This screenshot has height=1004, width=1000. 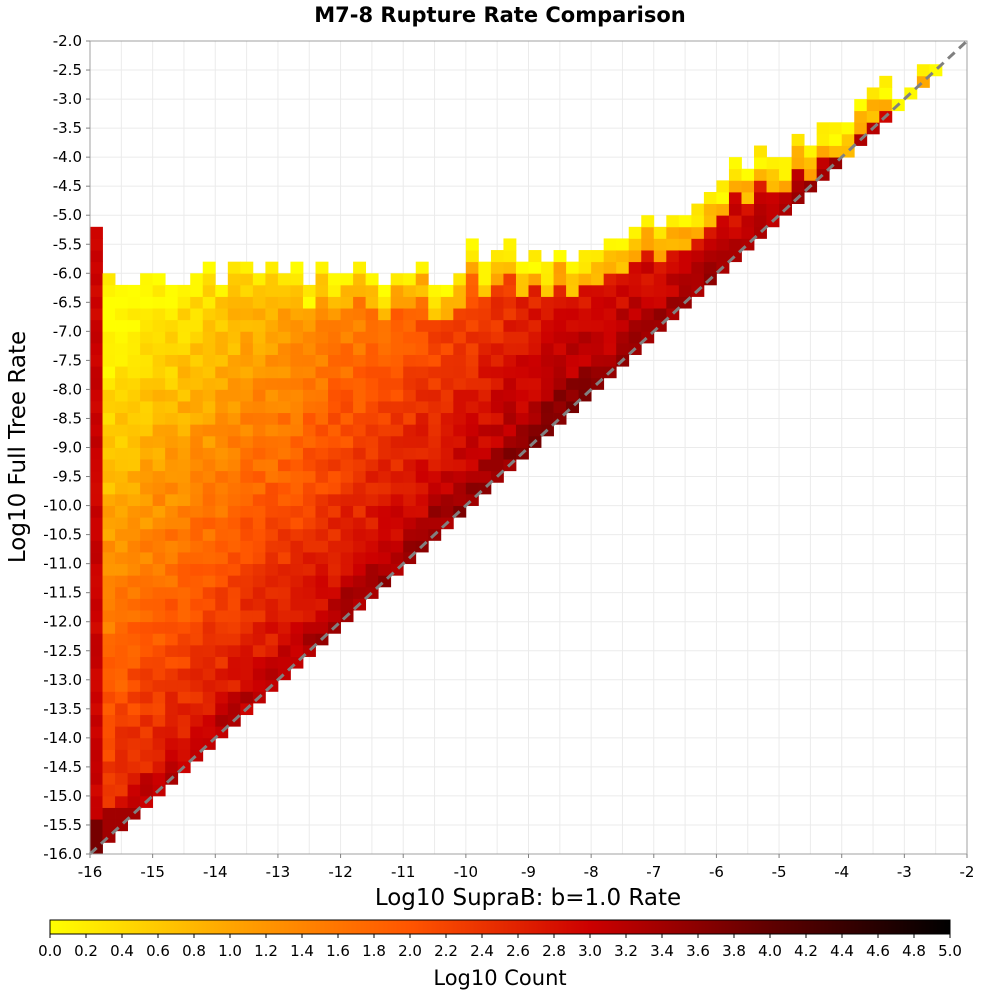 What do you see at coordinates (806, 951) in the screenshot?
I see `colorbar-tick-label: 4.2` at bounding box center [806, 951].